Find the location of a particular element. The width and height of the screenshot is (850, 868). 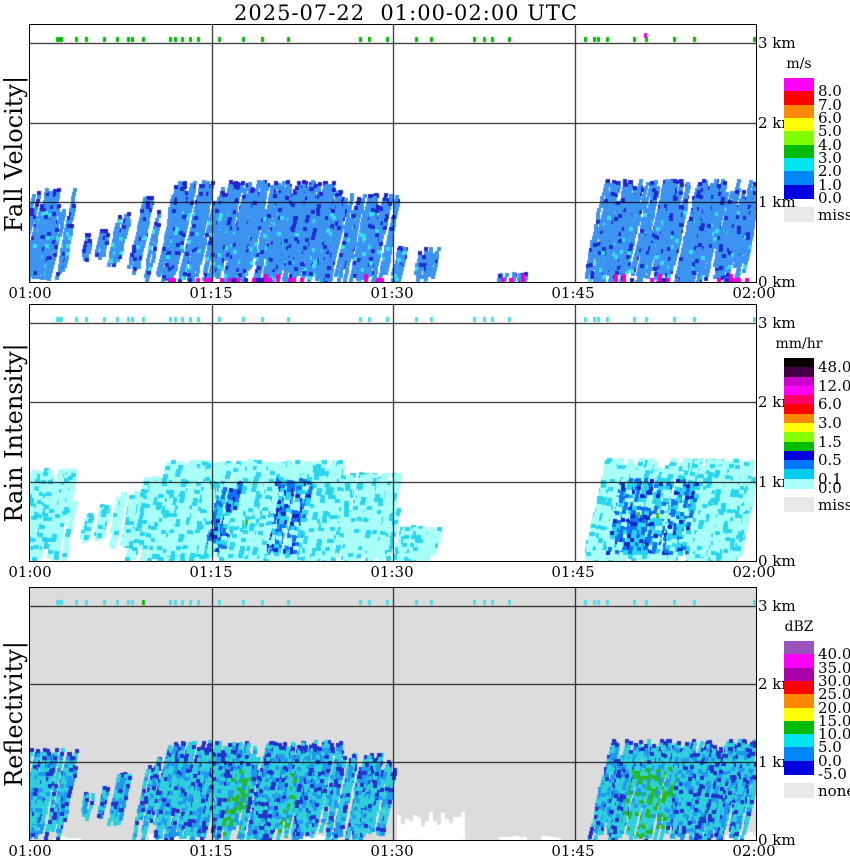

colorbar-tick-label: 7.0 is located at coordinates (830, 104).